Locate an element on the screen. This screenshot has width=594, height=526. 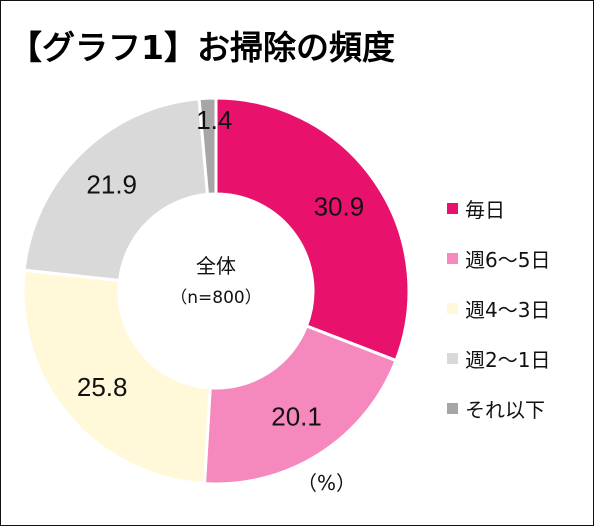
legend-label: 毎日 is located at coordinates (485, 209).